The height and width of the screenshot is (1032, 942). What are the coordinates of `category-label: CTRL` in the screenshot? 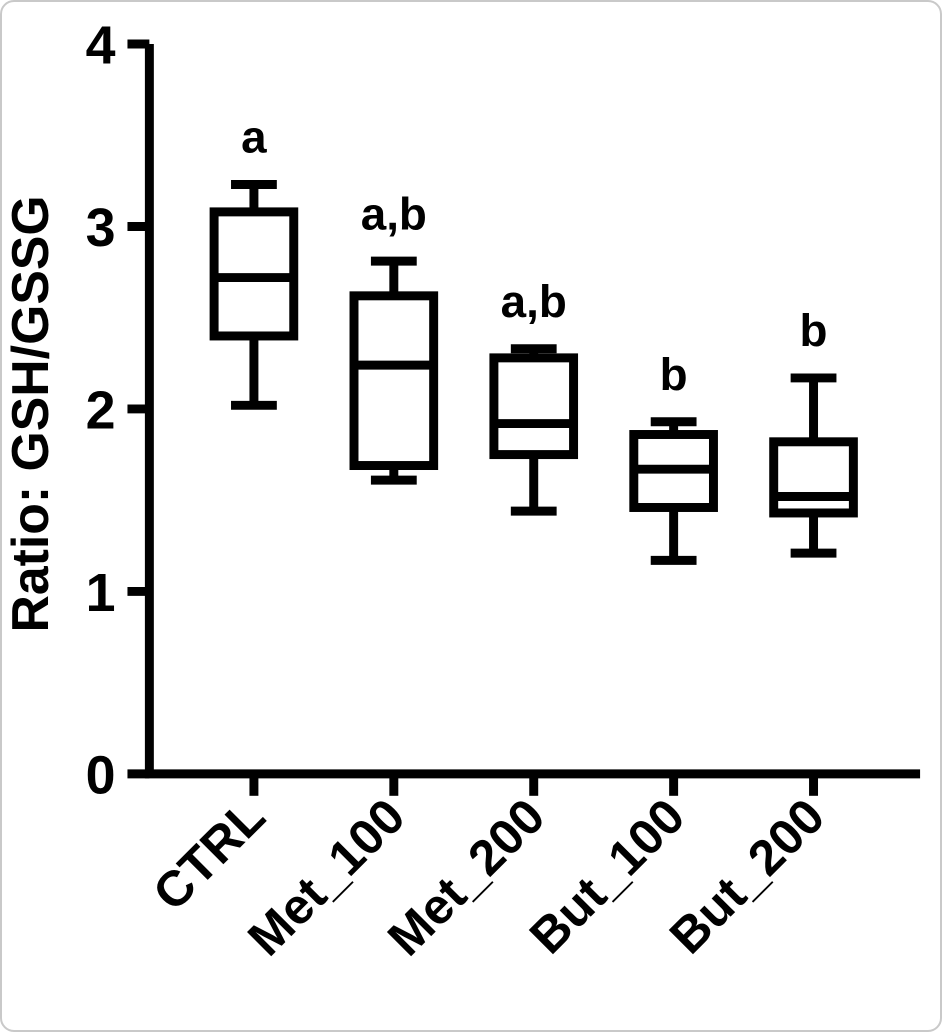 It's located at (208, 854).